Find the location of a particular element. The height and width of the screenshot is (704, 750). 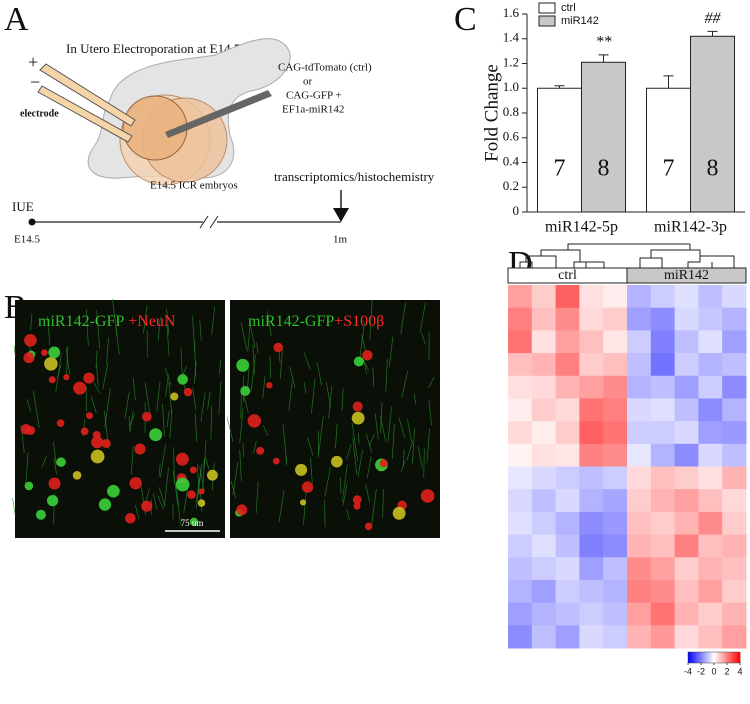

x-tick-label: miR142-3p is located at coordinates (690, 227).